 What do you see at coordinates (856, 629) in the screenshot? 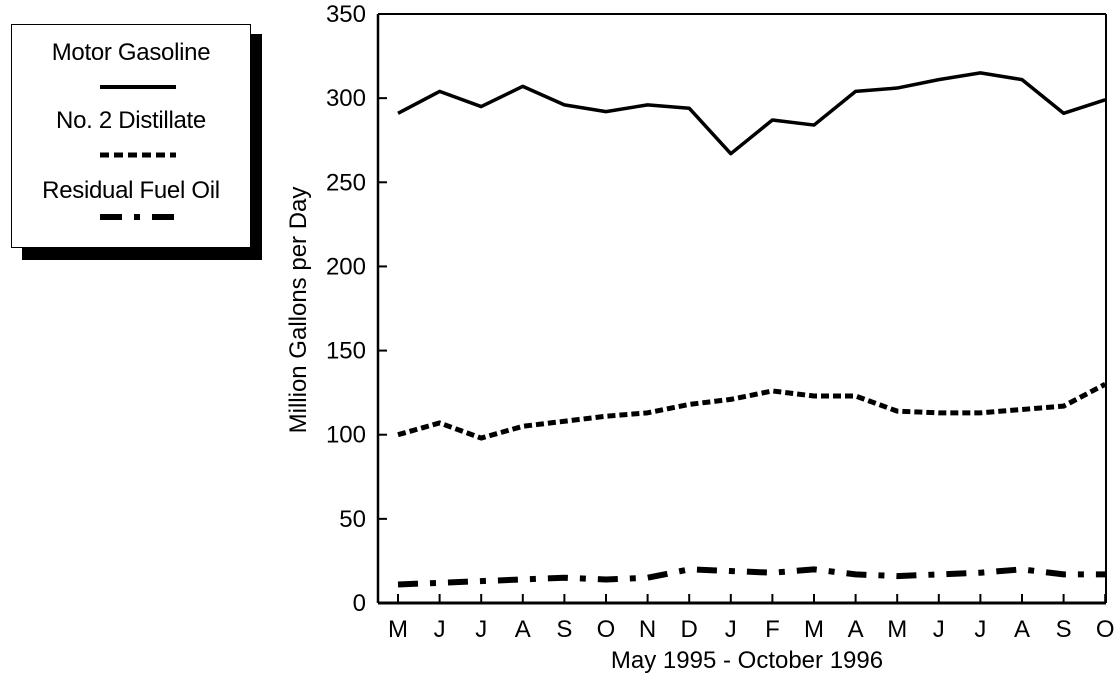
I see `x-tick-label-11: A` at bounding box center [856, 629].